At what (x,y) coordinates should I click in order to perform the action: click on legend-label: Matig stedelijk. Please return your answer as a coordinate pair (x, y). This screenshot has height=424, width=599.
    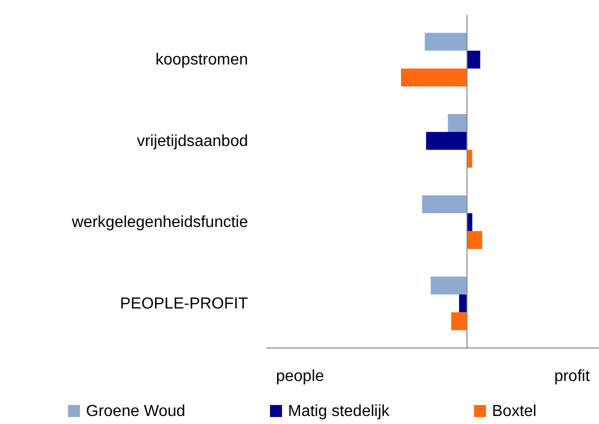
    Looking at the image, I should click on (339, 411).